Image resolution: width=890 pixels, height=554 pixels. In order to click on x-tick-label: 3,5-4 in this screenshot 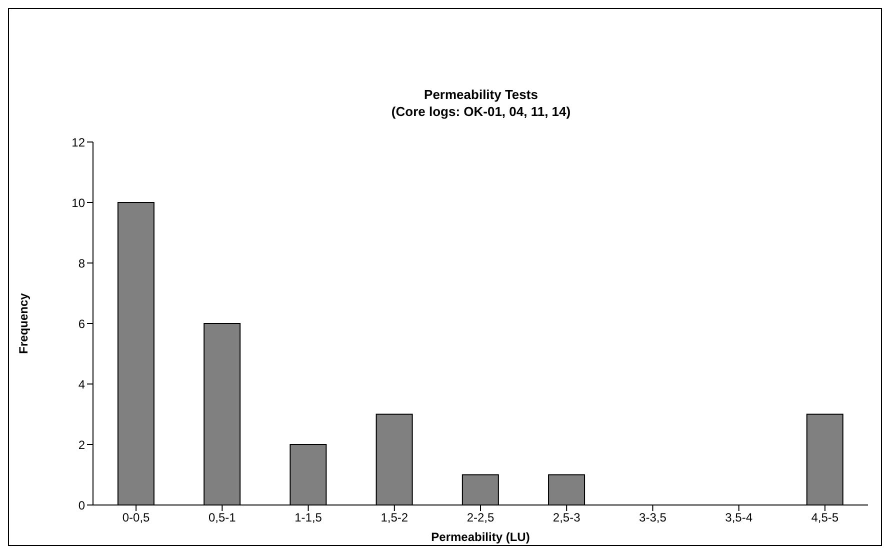, I will do `click(739, 517)`.